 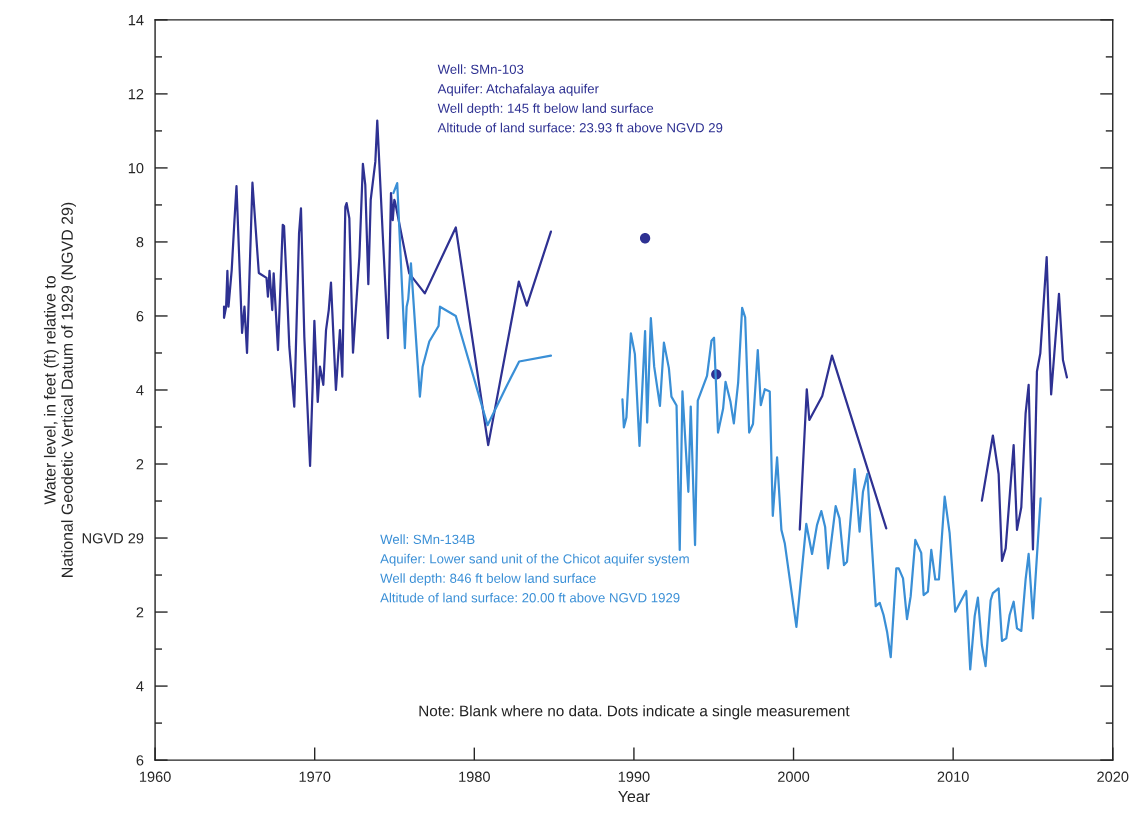 I want to click on x-tick-label: 2000, so click(x=794, y=776).